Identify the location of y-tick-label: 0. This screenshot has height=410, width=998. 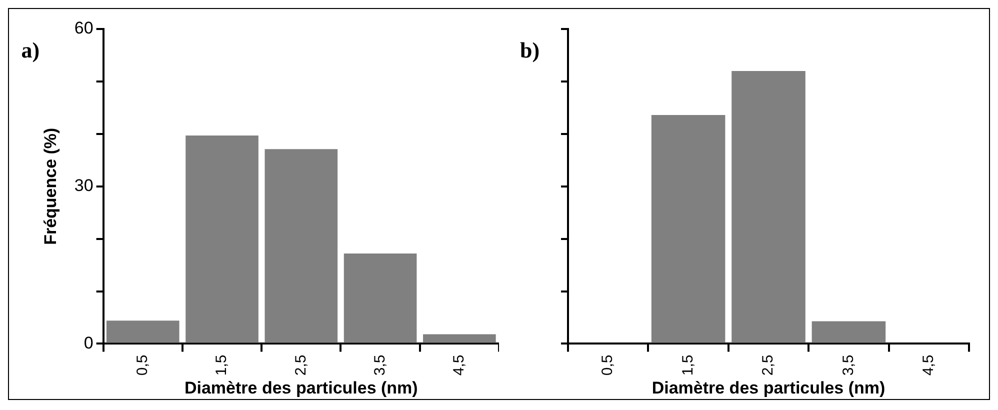
(89, 342).